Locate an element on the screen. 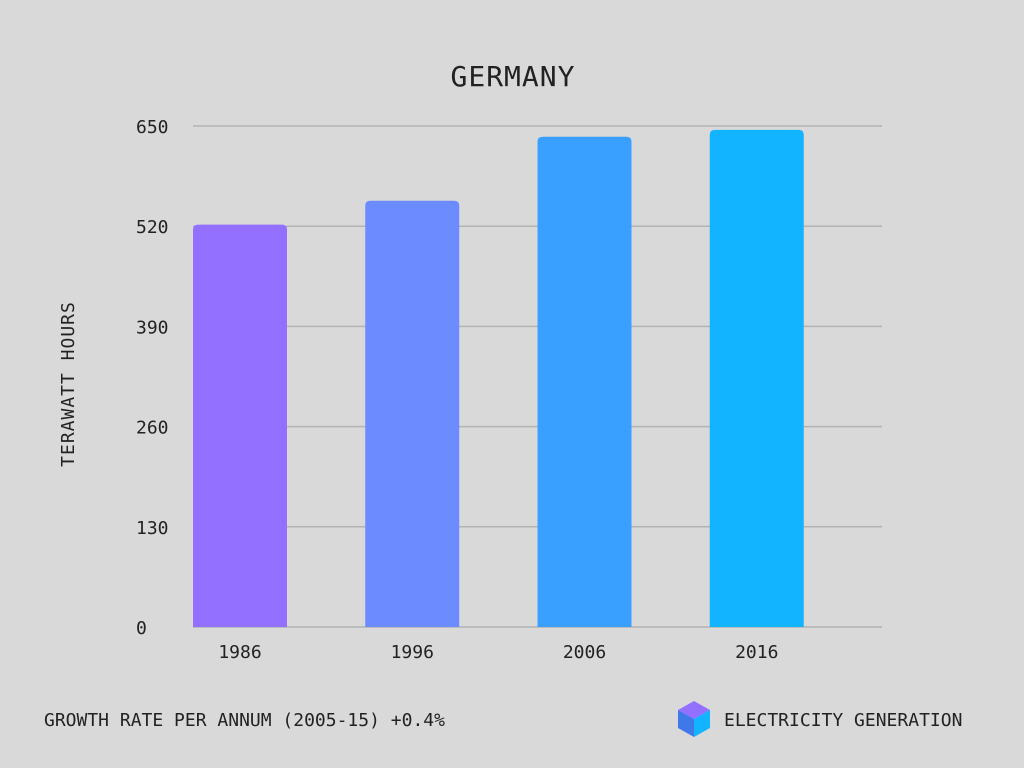 Image resolution: width=1024 pixels, height=768 pixels. cube-icon is located at coordinates (694, 719).